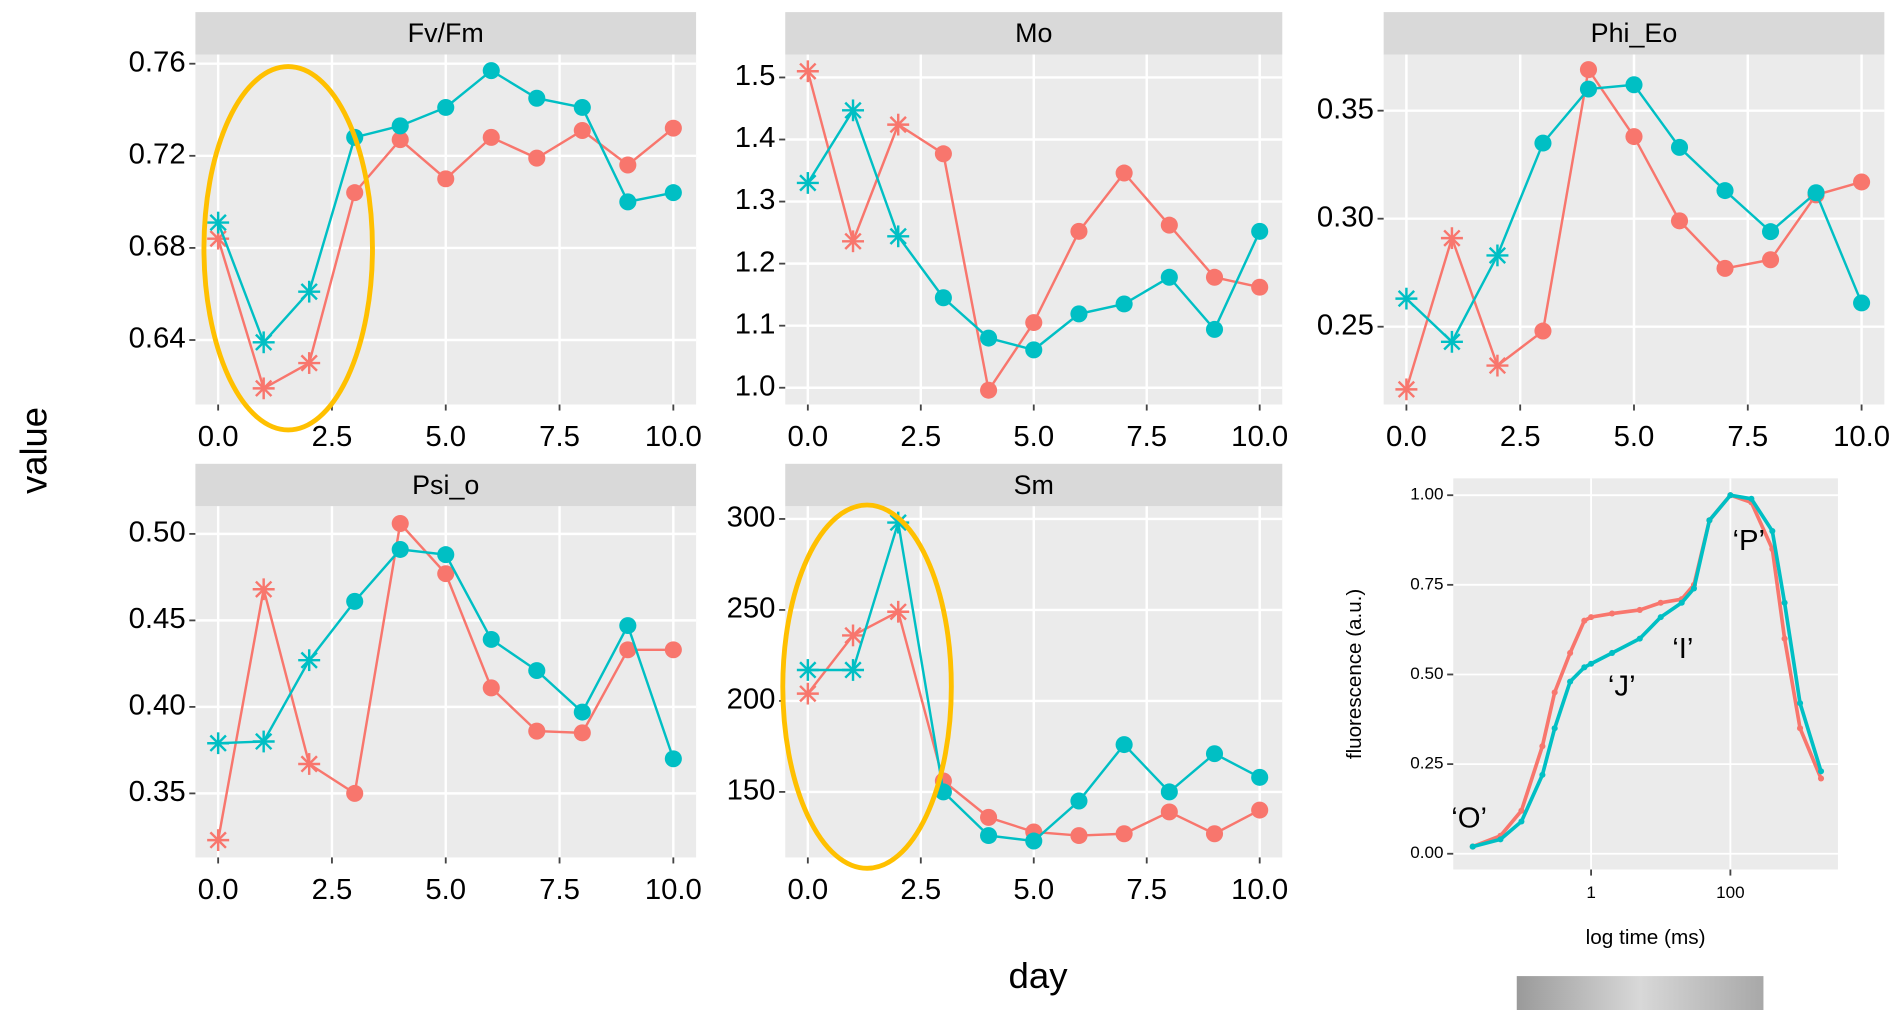  Describe the element at coordinates (1749, 541) in the screenshot. I see `annotation: ‘P’` at that location.